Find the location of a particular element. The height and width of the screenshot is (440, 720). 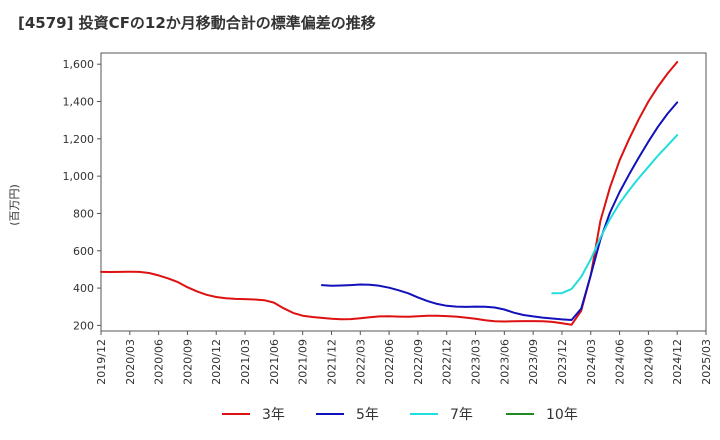

y-tick-label: 600 is located at coordinates (83, 251).